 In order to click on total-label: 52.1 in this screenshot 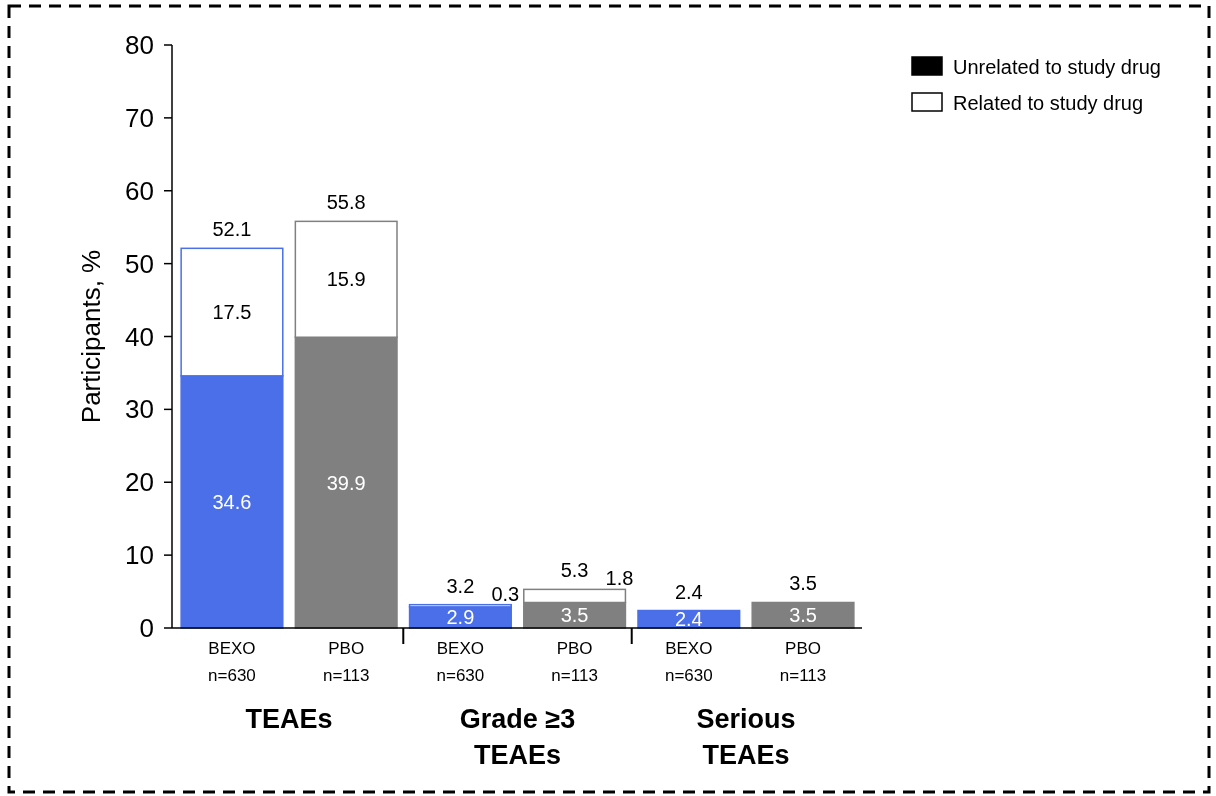, I will do `click(232, 229)`.